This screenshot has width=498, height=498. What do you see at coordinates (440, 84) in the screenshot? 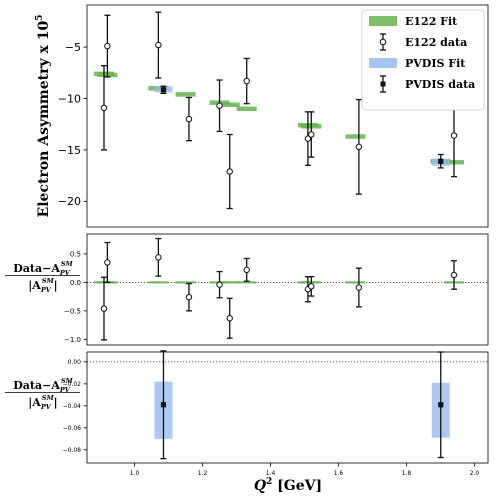
I see `legend-label-pvdis-data: PVDIS data` at bounding box center [440, 84].